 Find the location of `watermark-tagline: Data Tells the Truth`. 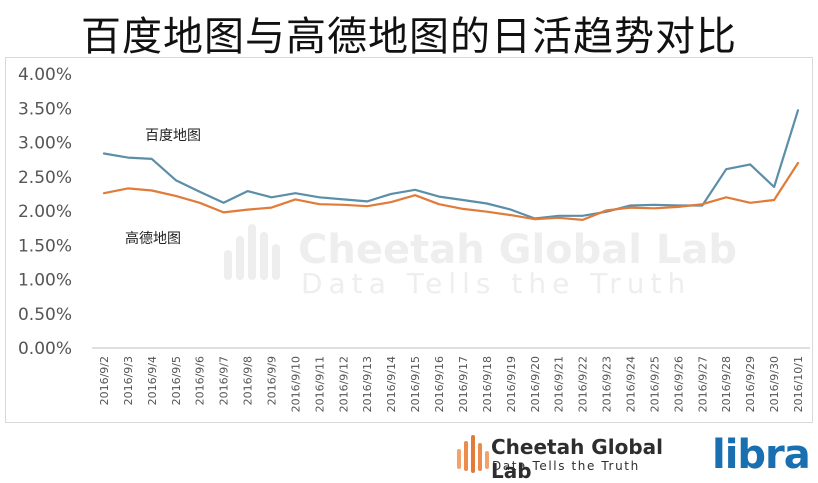

watermark-tagline: Data Tells the Truth is located at coordinates (496, 283).